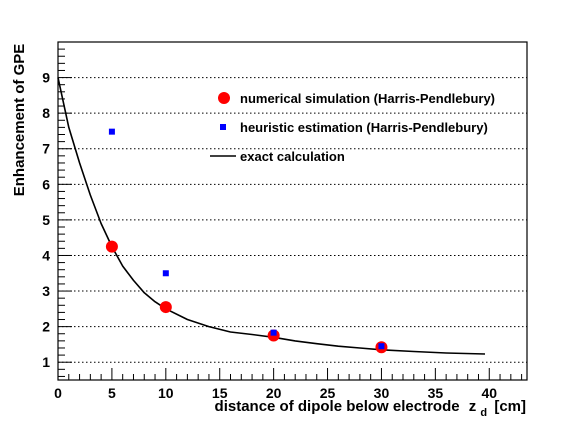 This screenshot has height=423, width=586. Describe the element at coordinates (166, 393) in the screenshot. I see `x-tick-label: 10` at that location.